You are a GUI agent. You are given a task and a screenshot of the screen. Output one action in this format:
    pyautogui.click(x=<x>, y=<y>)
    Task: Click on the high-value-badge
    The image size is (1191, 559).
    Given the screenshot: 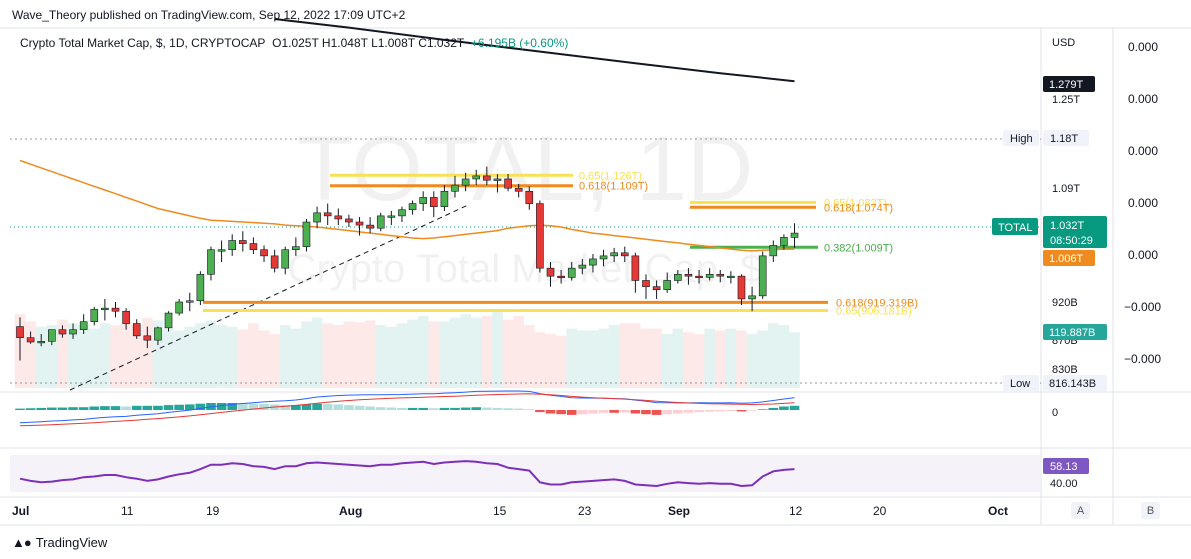 What is the action you would take?
    pyautogui.click(x=1066, y=138)
    